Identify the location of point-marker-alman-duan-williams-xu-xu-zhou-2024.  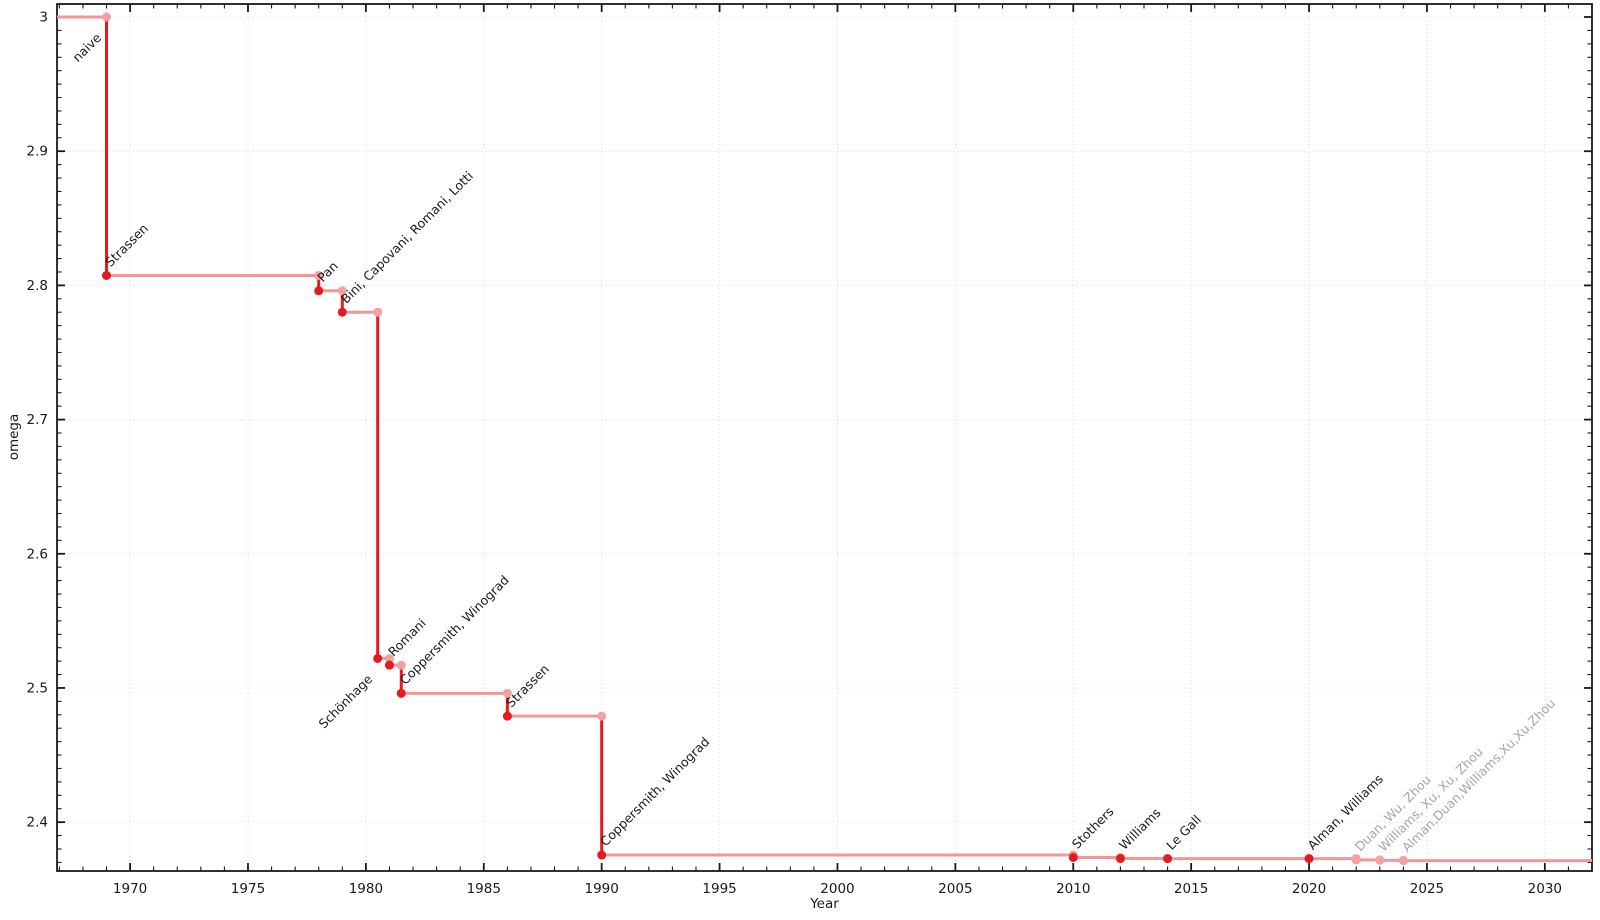
(1403, 861).